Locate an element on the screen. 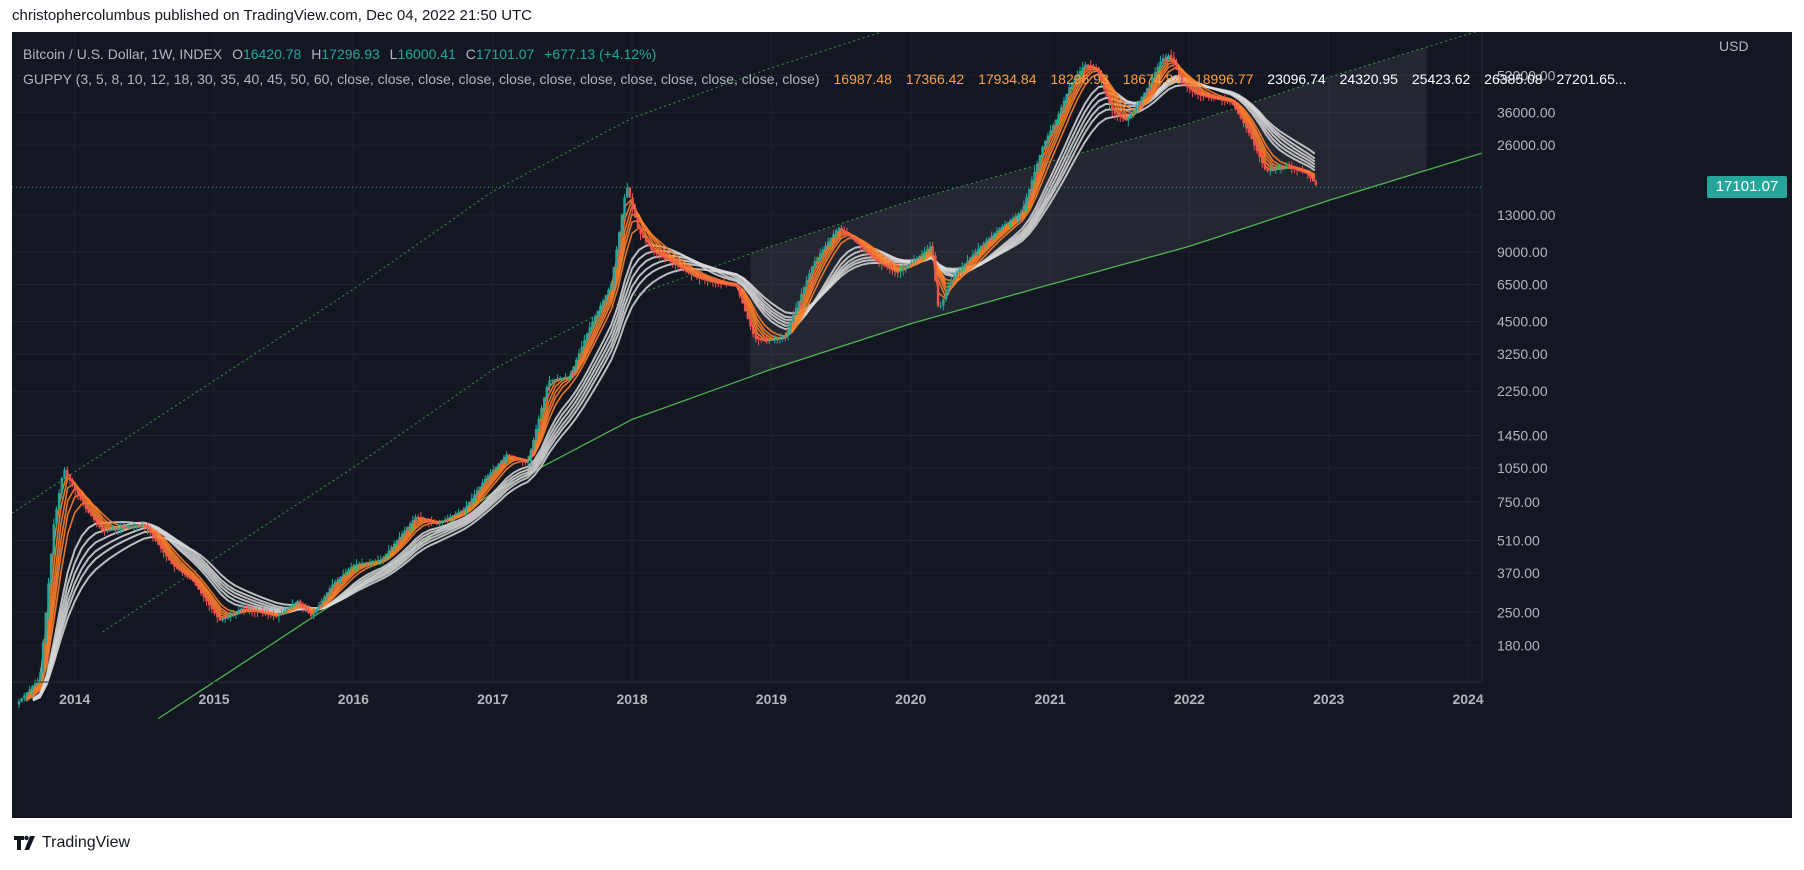  ohlc-h-value: 17296.93 is located at coordinates (350, 54).